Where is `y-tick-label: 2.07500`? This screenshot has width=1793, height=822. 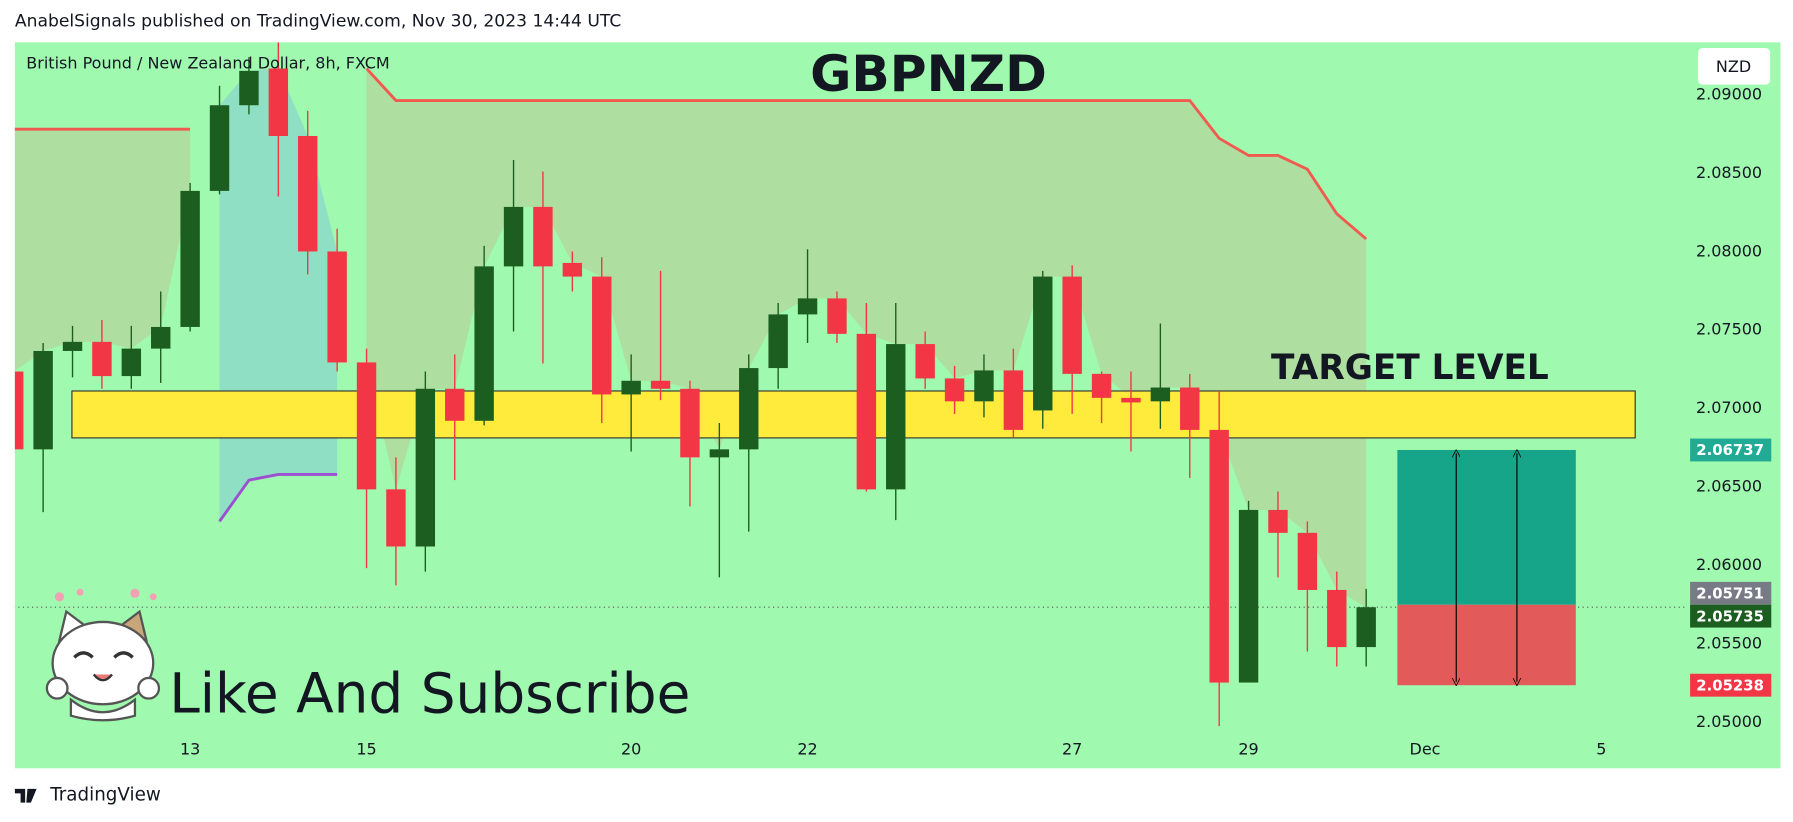
y-tick-label: 2.07500 is located at coordinates (1729, 329).